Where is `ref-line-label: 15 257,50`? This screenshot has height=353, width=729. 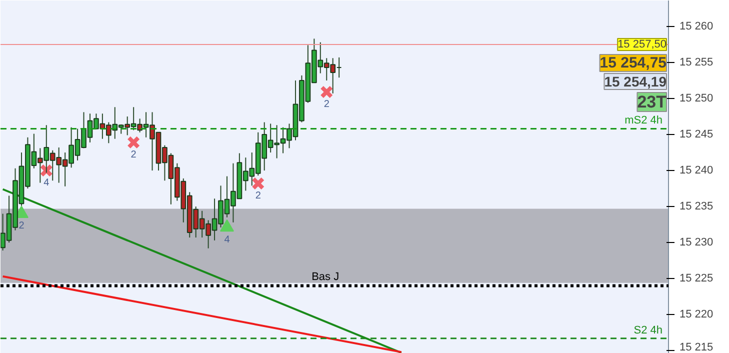
ref-line-label: 15 257,50 is located at coordinates (642, 44).